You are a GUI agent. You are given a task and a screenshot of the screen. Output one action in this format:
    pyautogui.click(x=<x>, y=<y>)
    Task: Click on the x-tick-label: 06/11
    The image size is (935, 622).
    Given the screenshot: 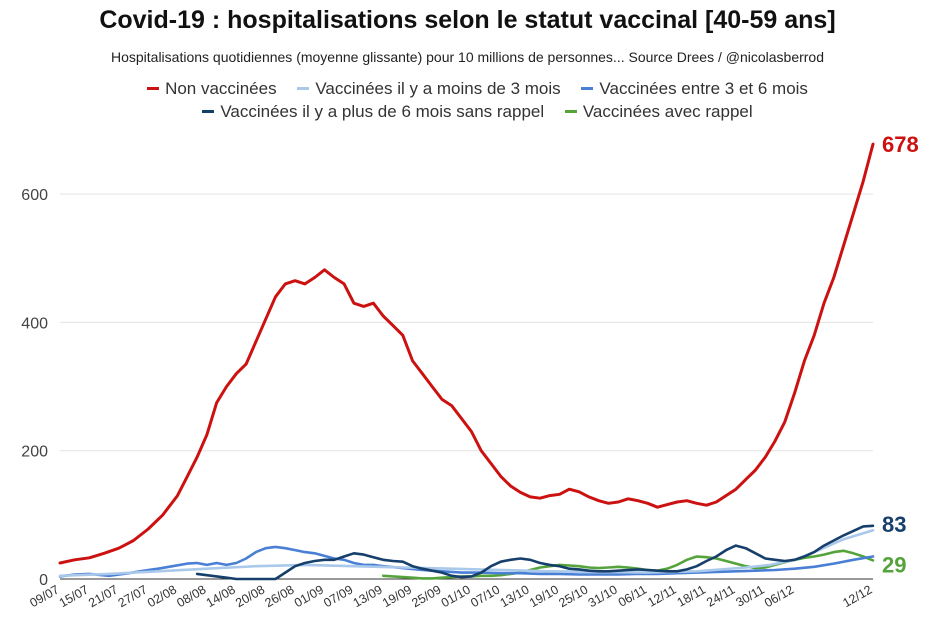 What is the action you would take?
    pyautogui.click(x=632, y=595)
    